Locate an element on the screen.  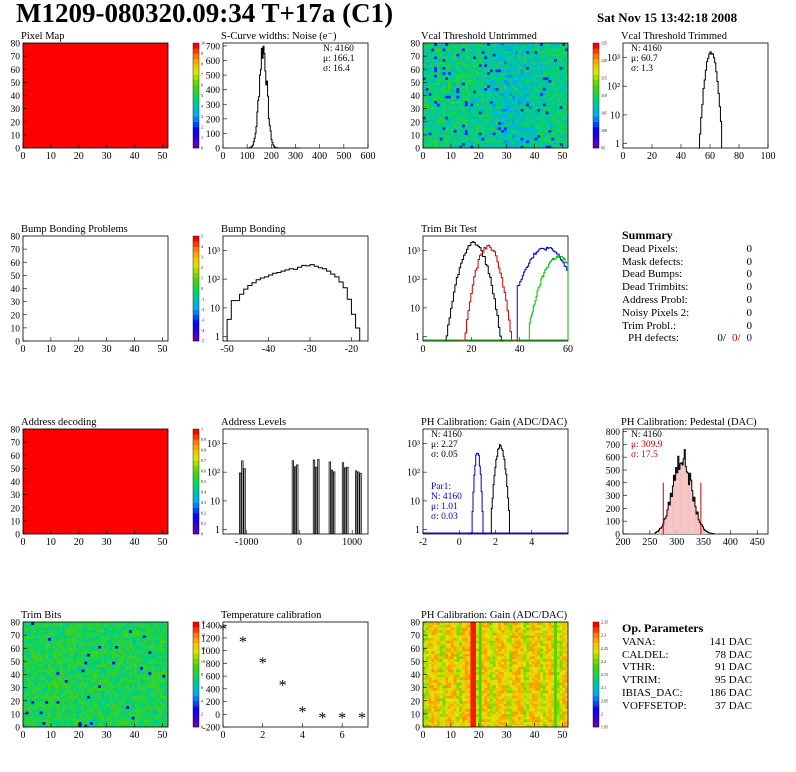
y-tick-label: 500 is located at coordinates (613, 471).